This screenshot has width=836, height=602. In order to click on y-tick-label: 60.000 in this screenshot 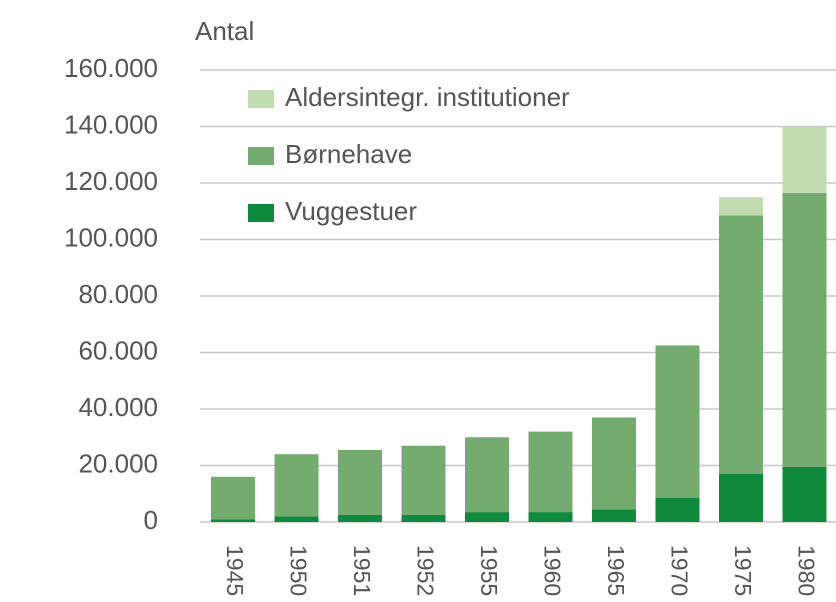, I will do `click(118, 350)`.